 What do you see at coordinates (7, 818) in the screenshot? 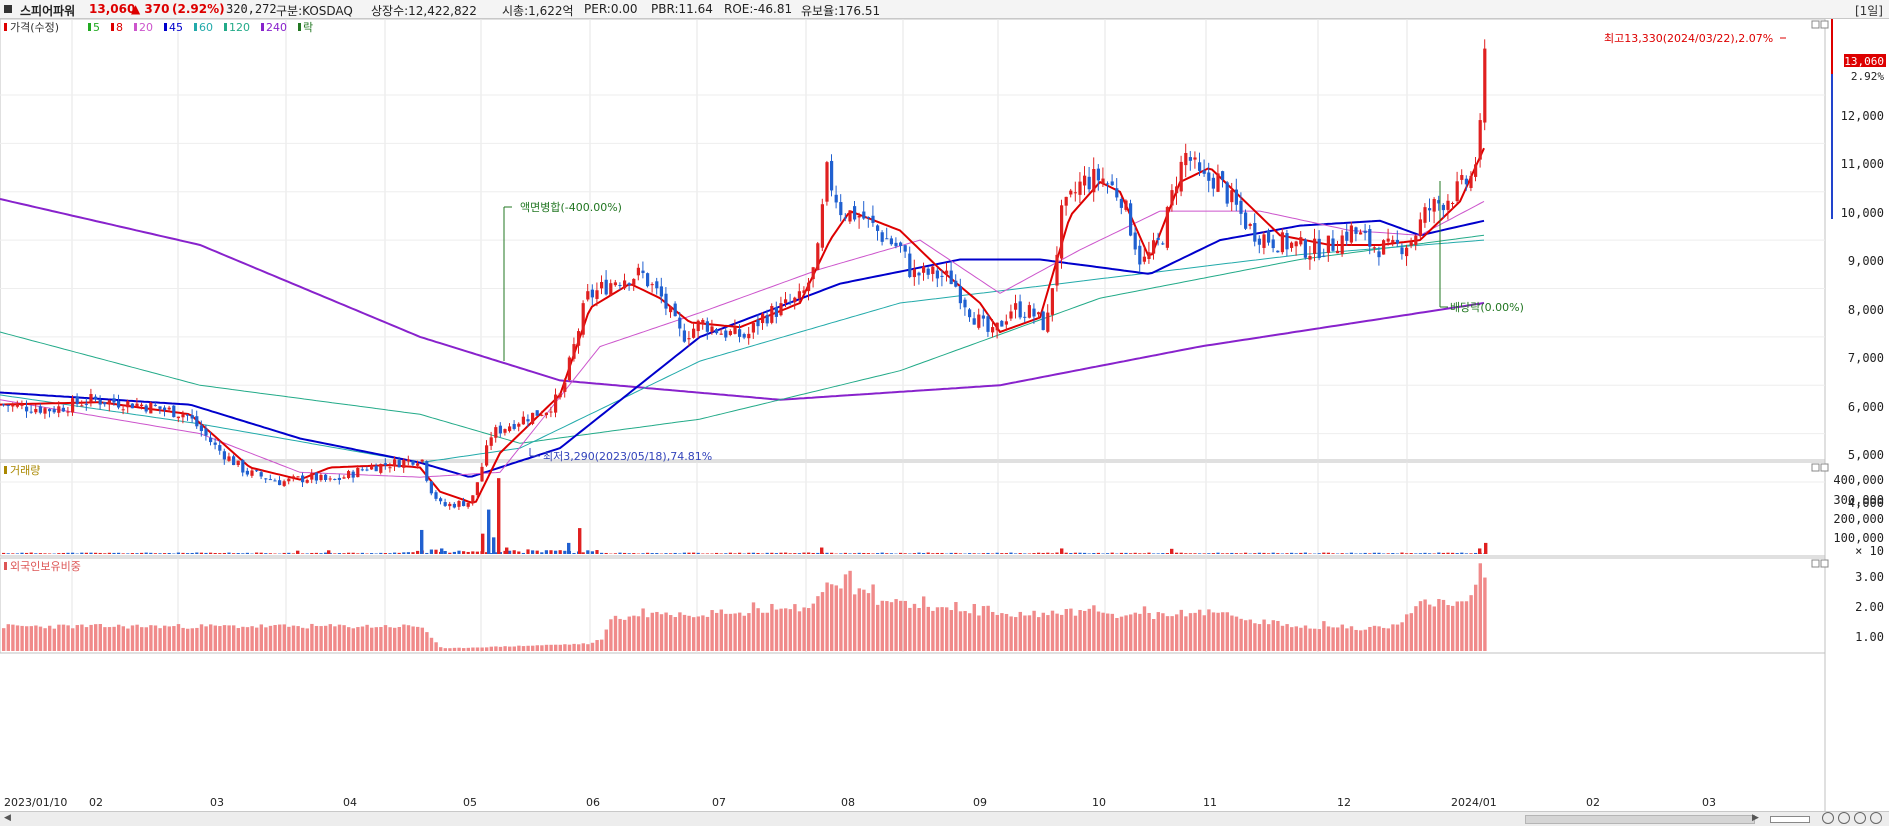
I see `scroll-left-icon: ◀` at bounding box center [7, 818].